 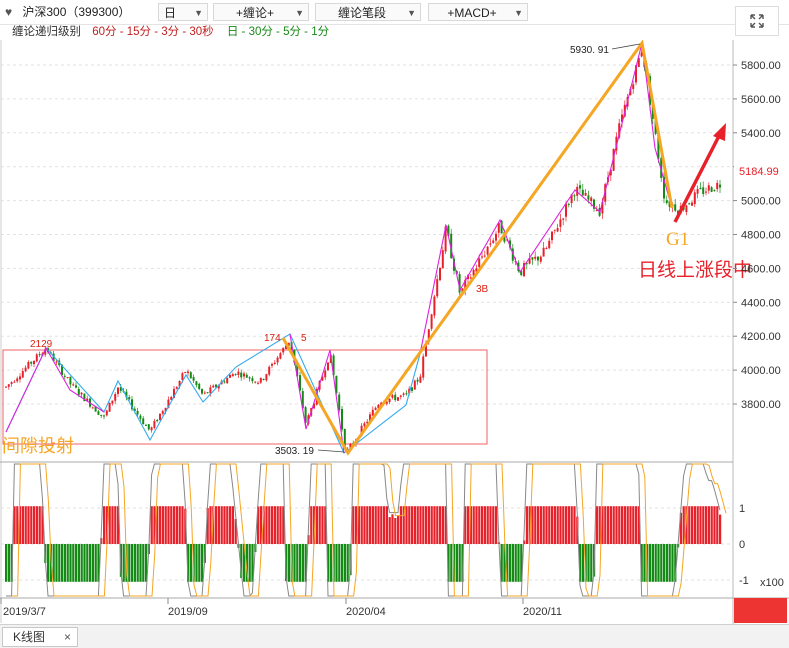 What do you see at coordinates (368, 12) in the screenshot?
I see `chan-stroke-menu: 缠论笔段 ▼` at bounding box center [368, 12].